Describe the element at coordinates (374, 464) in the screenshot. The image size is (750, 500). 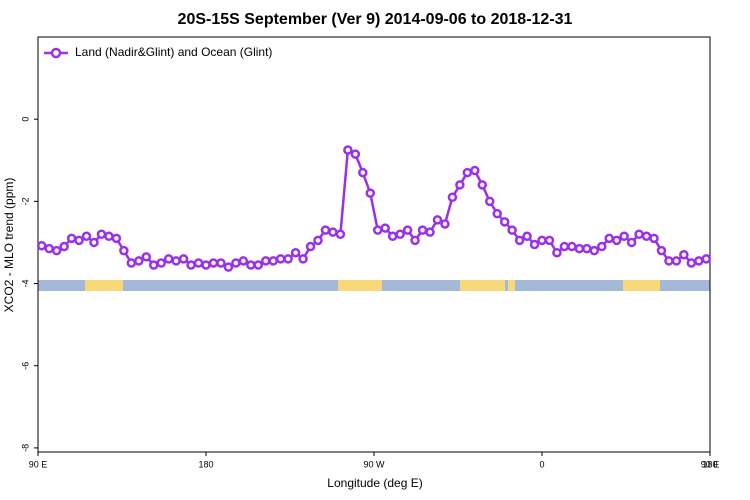
I see `x-tick-label: 90 W` at that location.